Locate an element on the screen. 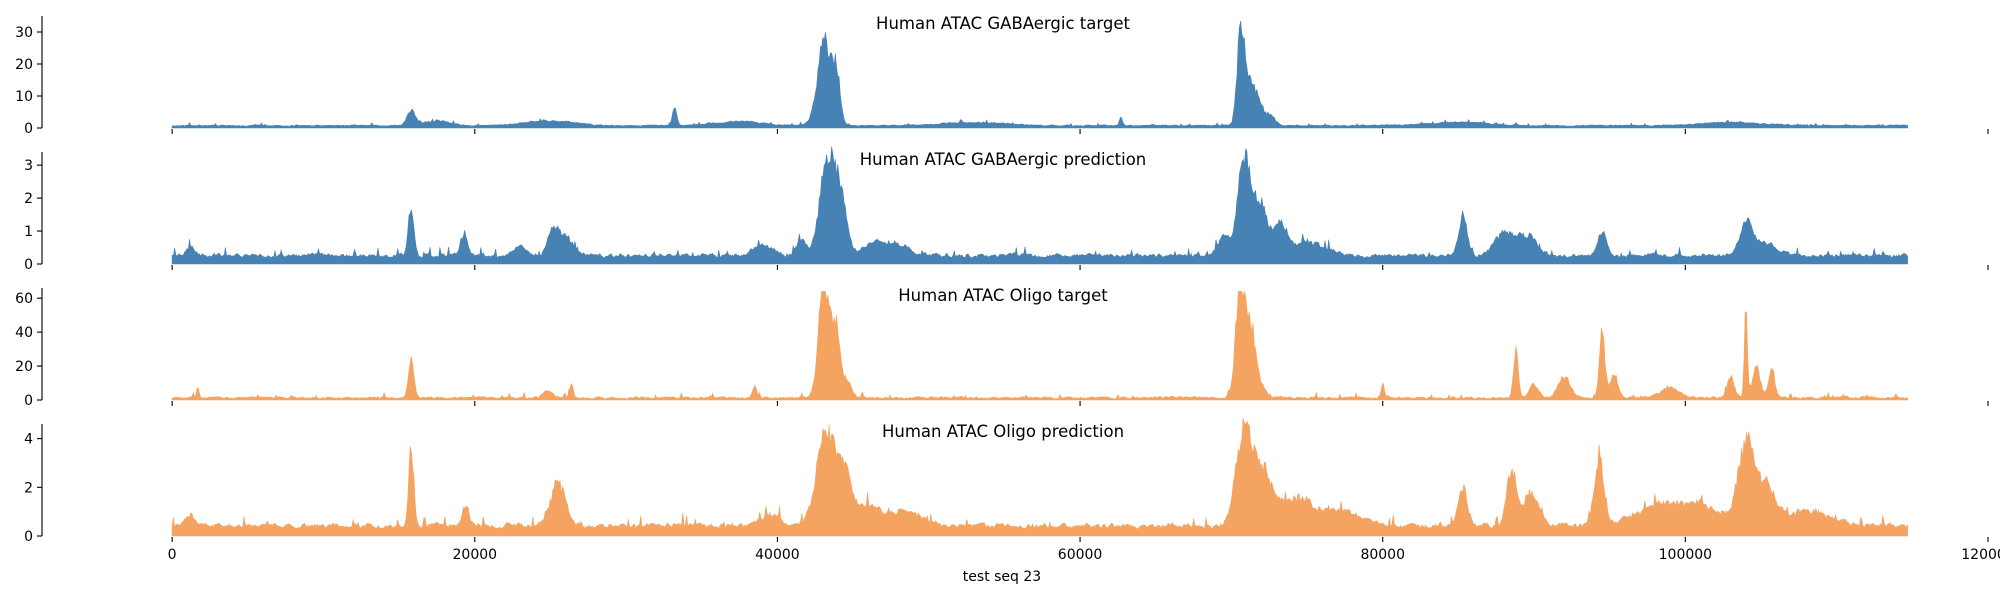 The image size is (2000, 604). y-tick-label-2-0: 0 is located at coordinates (28, 265).